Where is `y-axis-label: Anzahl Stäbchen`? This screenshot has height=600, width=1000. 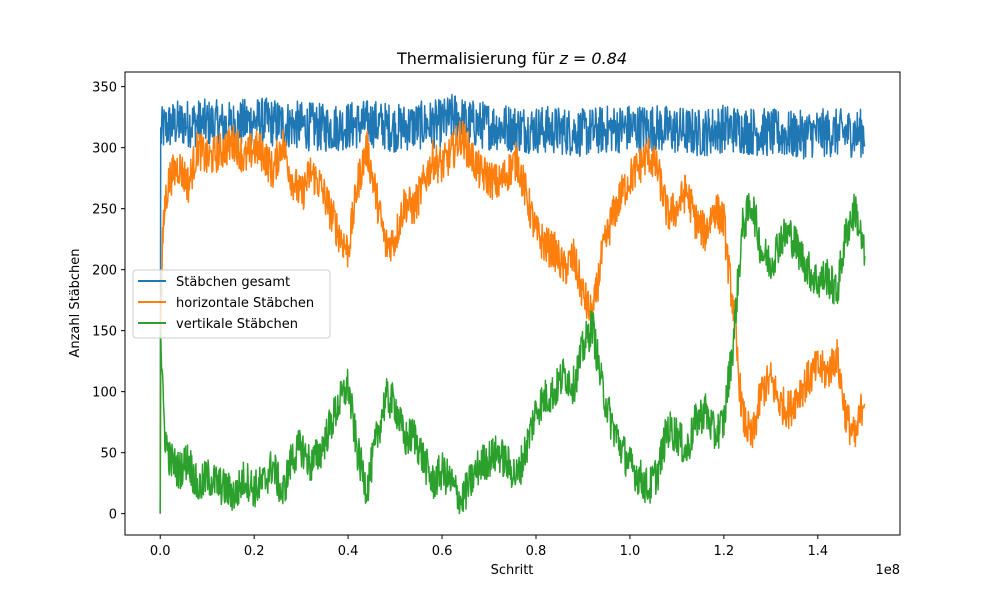
y-axis-label: Anzahl Stäbchen is located at coordinates (75, 302).